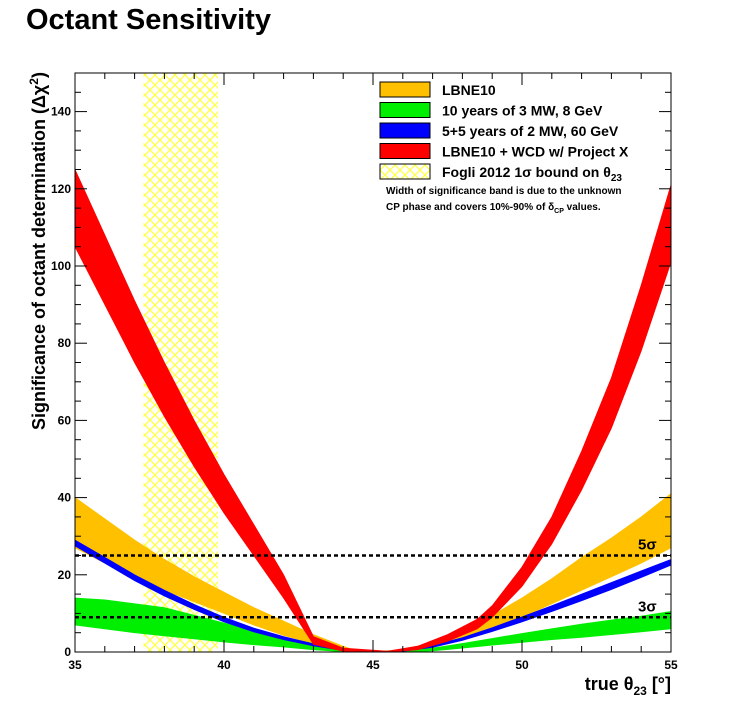  I want to click on legend-swatch-p2mw, so click(405, 130).